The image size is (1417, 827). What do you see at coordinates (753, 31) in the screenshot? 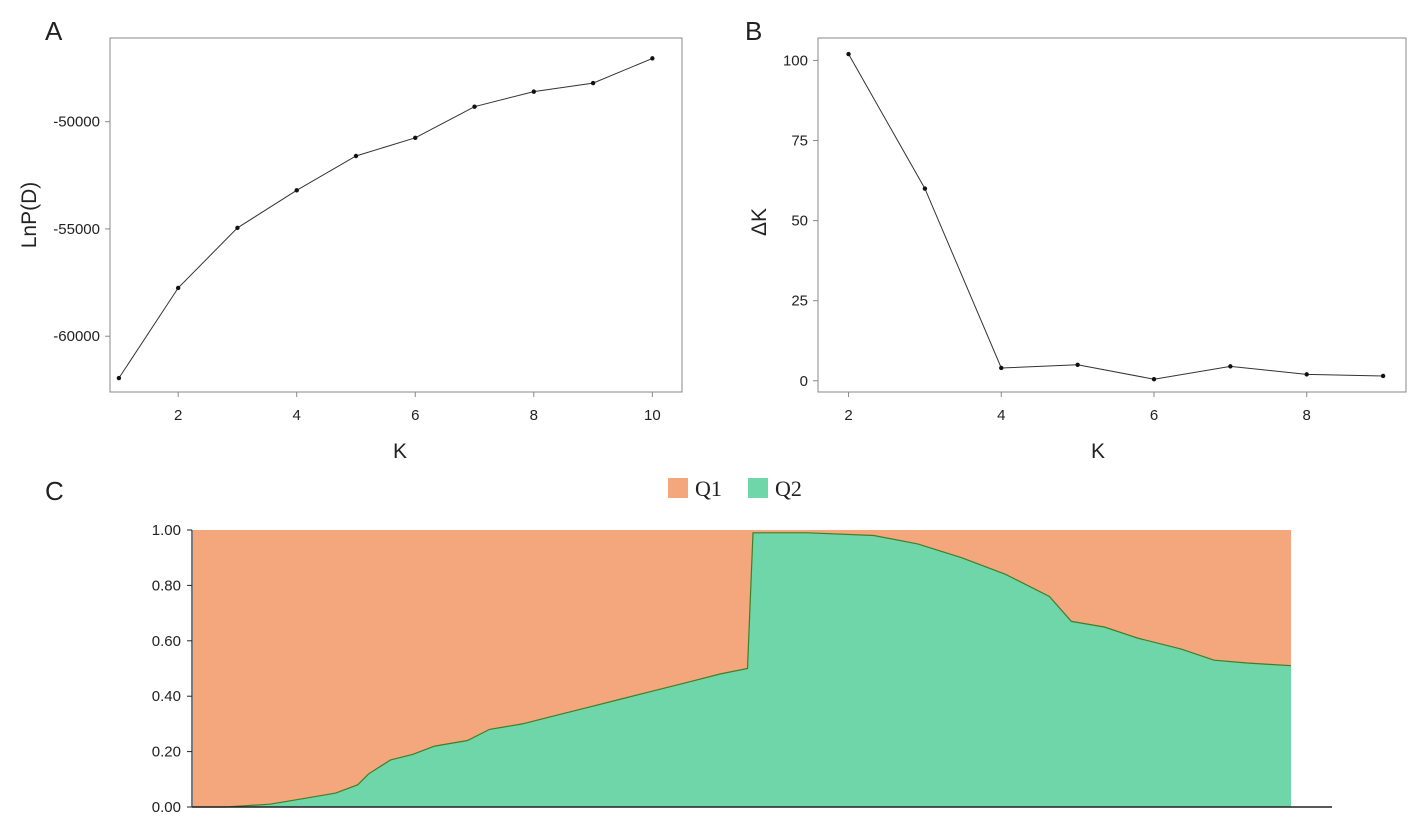
I see `panel-b-label: B` at bounding box center [753, 31].